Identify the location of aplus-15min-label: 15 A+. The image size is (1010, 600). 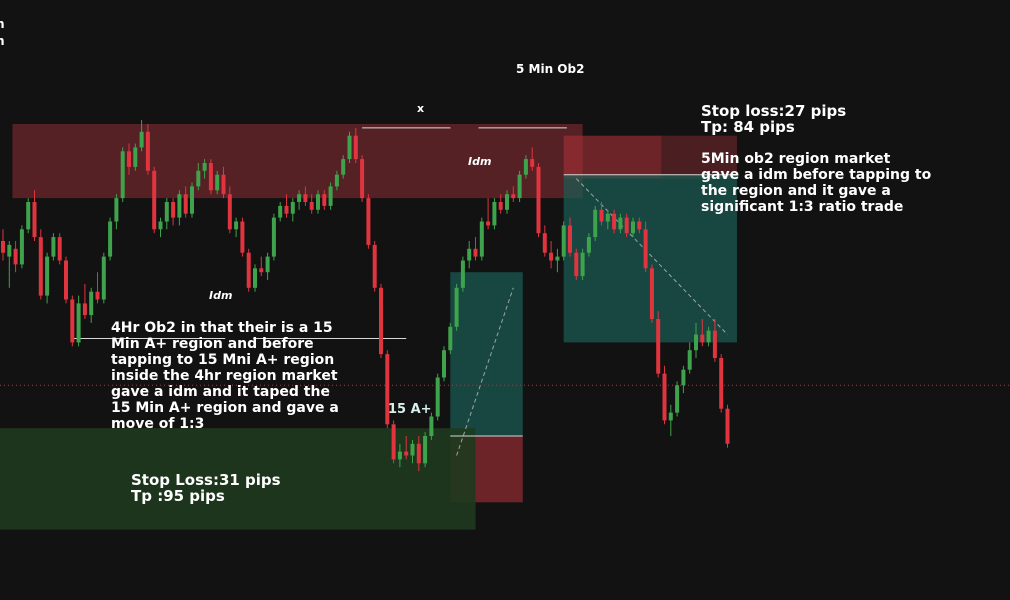
(410, 409).